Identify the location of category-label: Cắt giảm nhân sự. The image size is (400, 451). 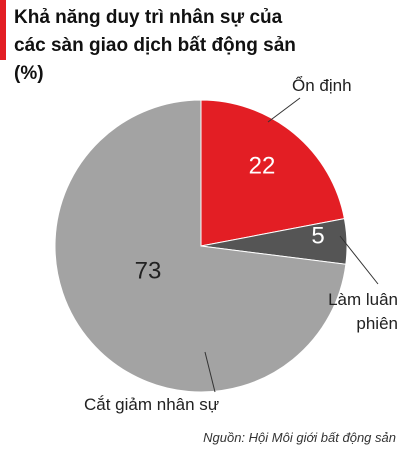
(152, 404).